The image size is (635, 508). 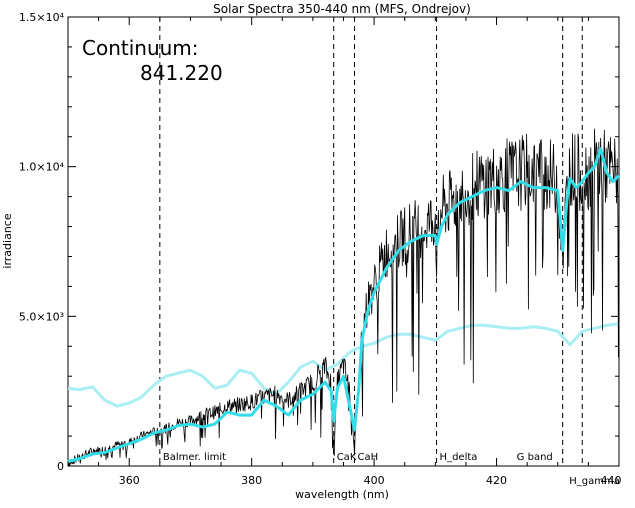 What do you see at coordinates (181, 73) in the screenshot?
I see `continuum-value: 841.220` at bounding box center [181, 73].